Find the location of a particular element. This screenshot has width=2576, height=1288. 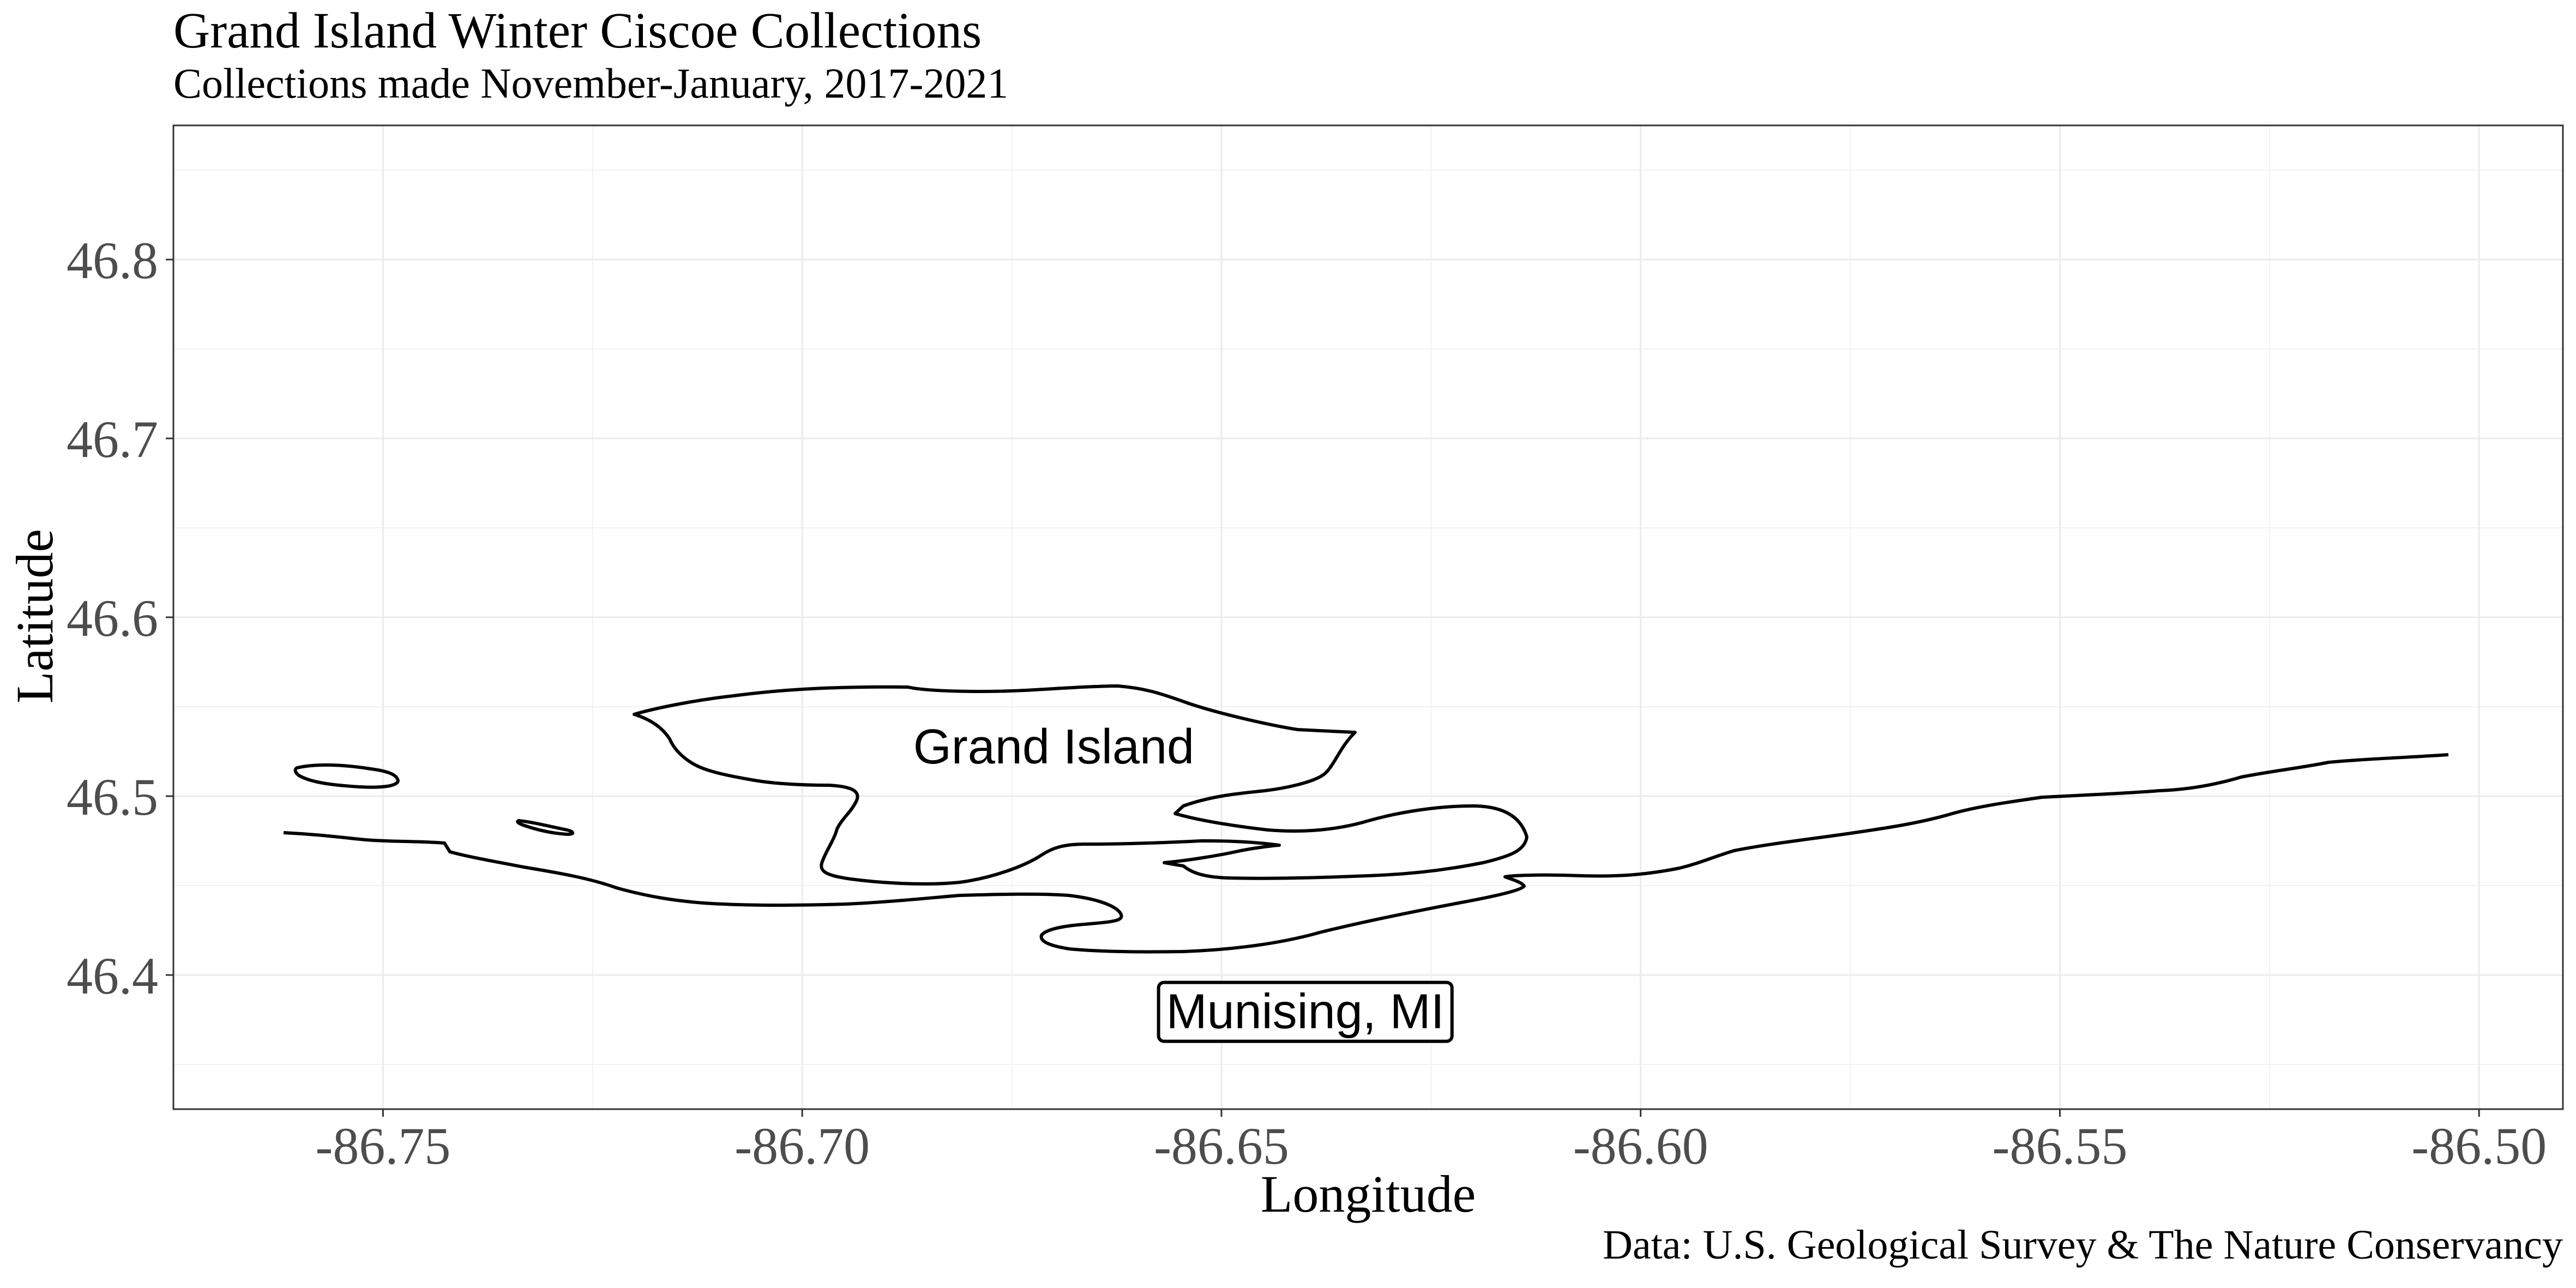

y-axis: 46.4 46.5 46.6 46.7 46.8 is located at coordinates (120, 618).